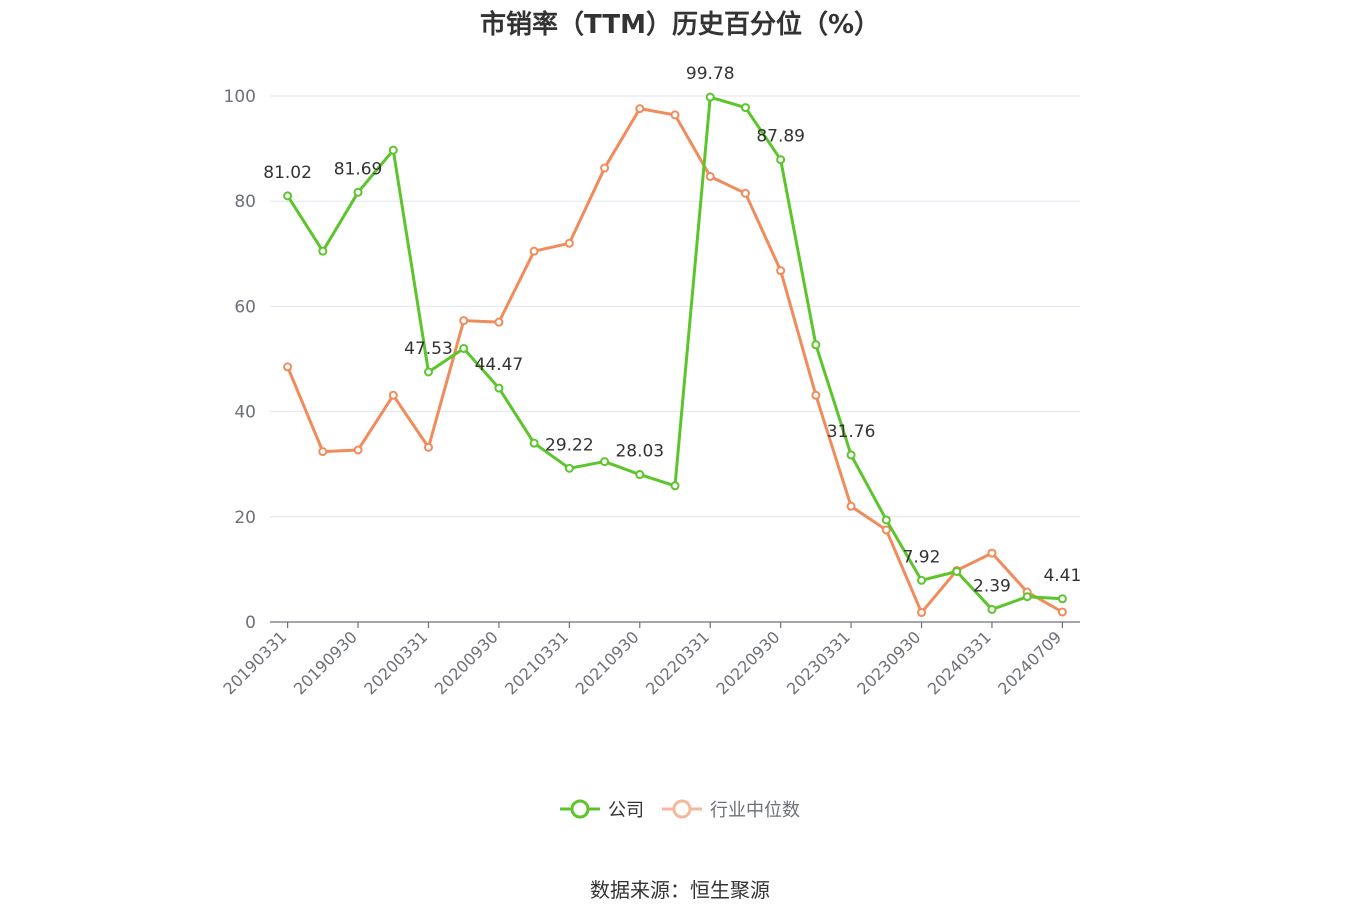  Describe the element at coordinates (992, 586) in the screenshot. I see `data-label-company-20240331: 2.39` at that location.